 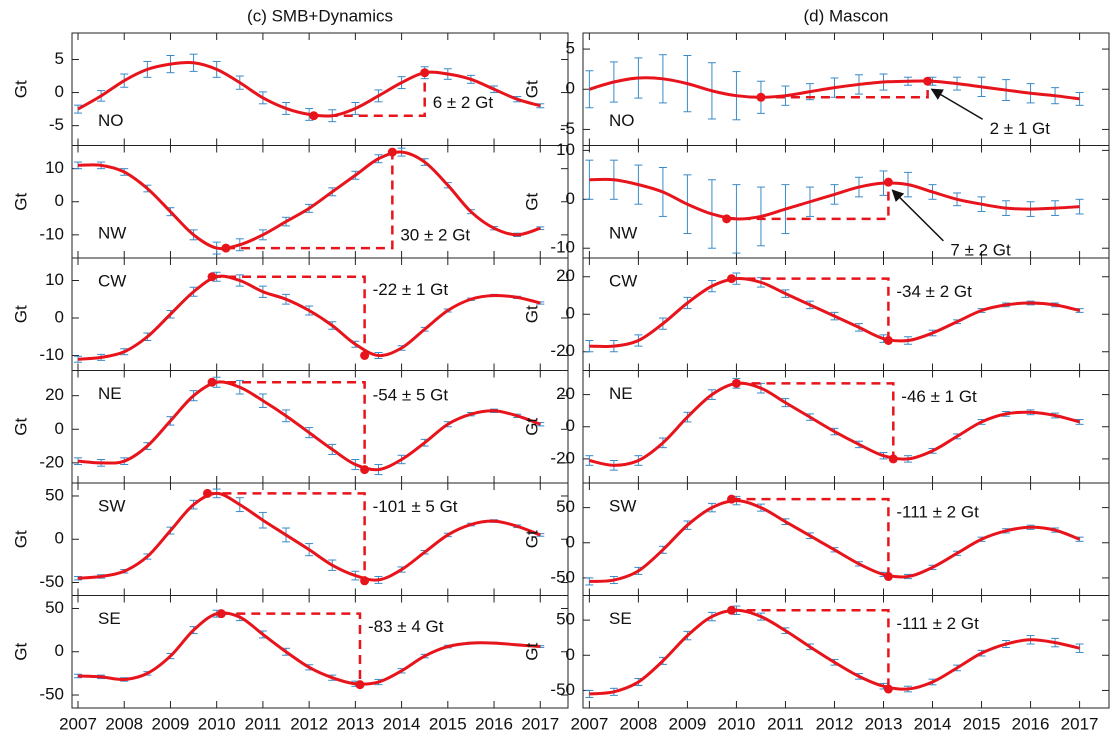 What do you see at coordinates (320, 15) in the screenshot?
I see `column-title: (c) SMB+Dynamics` at bounding box center [320, 15].